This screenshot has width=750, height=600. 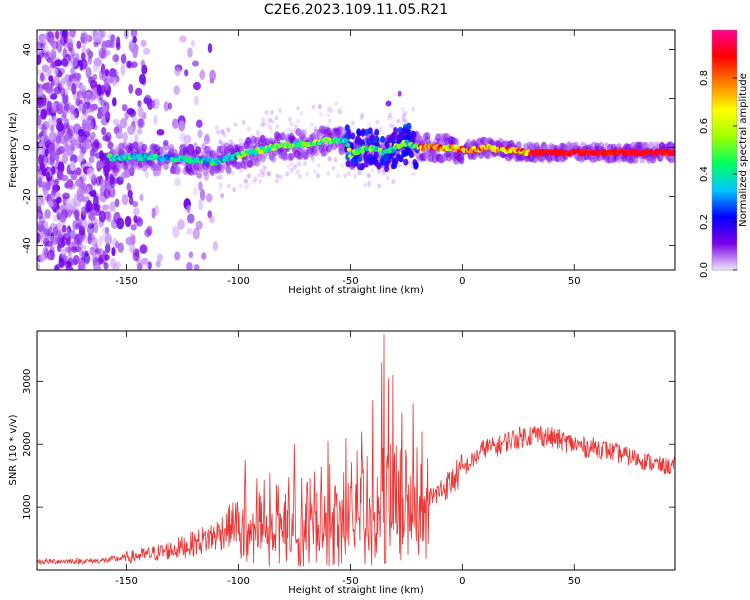 I want to click on colorbar-tick-label: 0.8, so click(x=704, y=78).